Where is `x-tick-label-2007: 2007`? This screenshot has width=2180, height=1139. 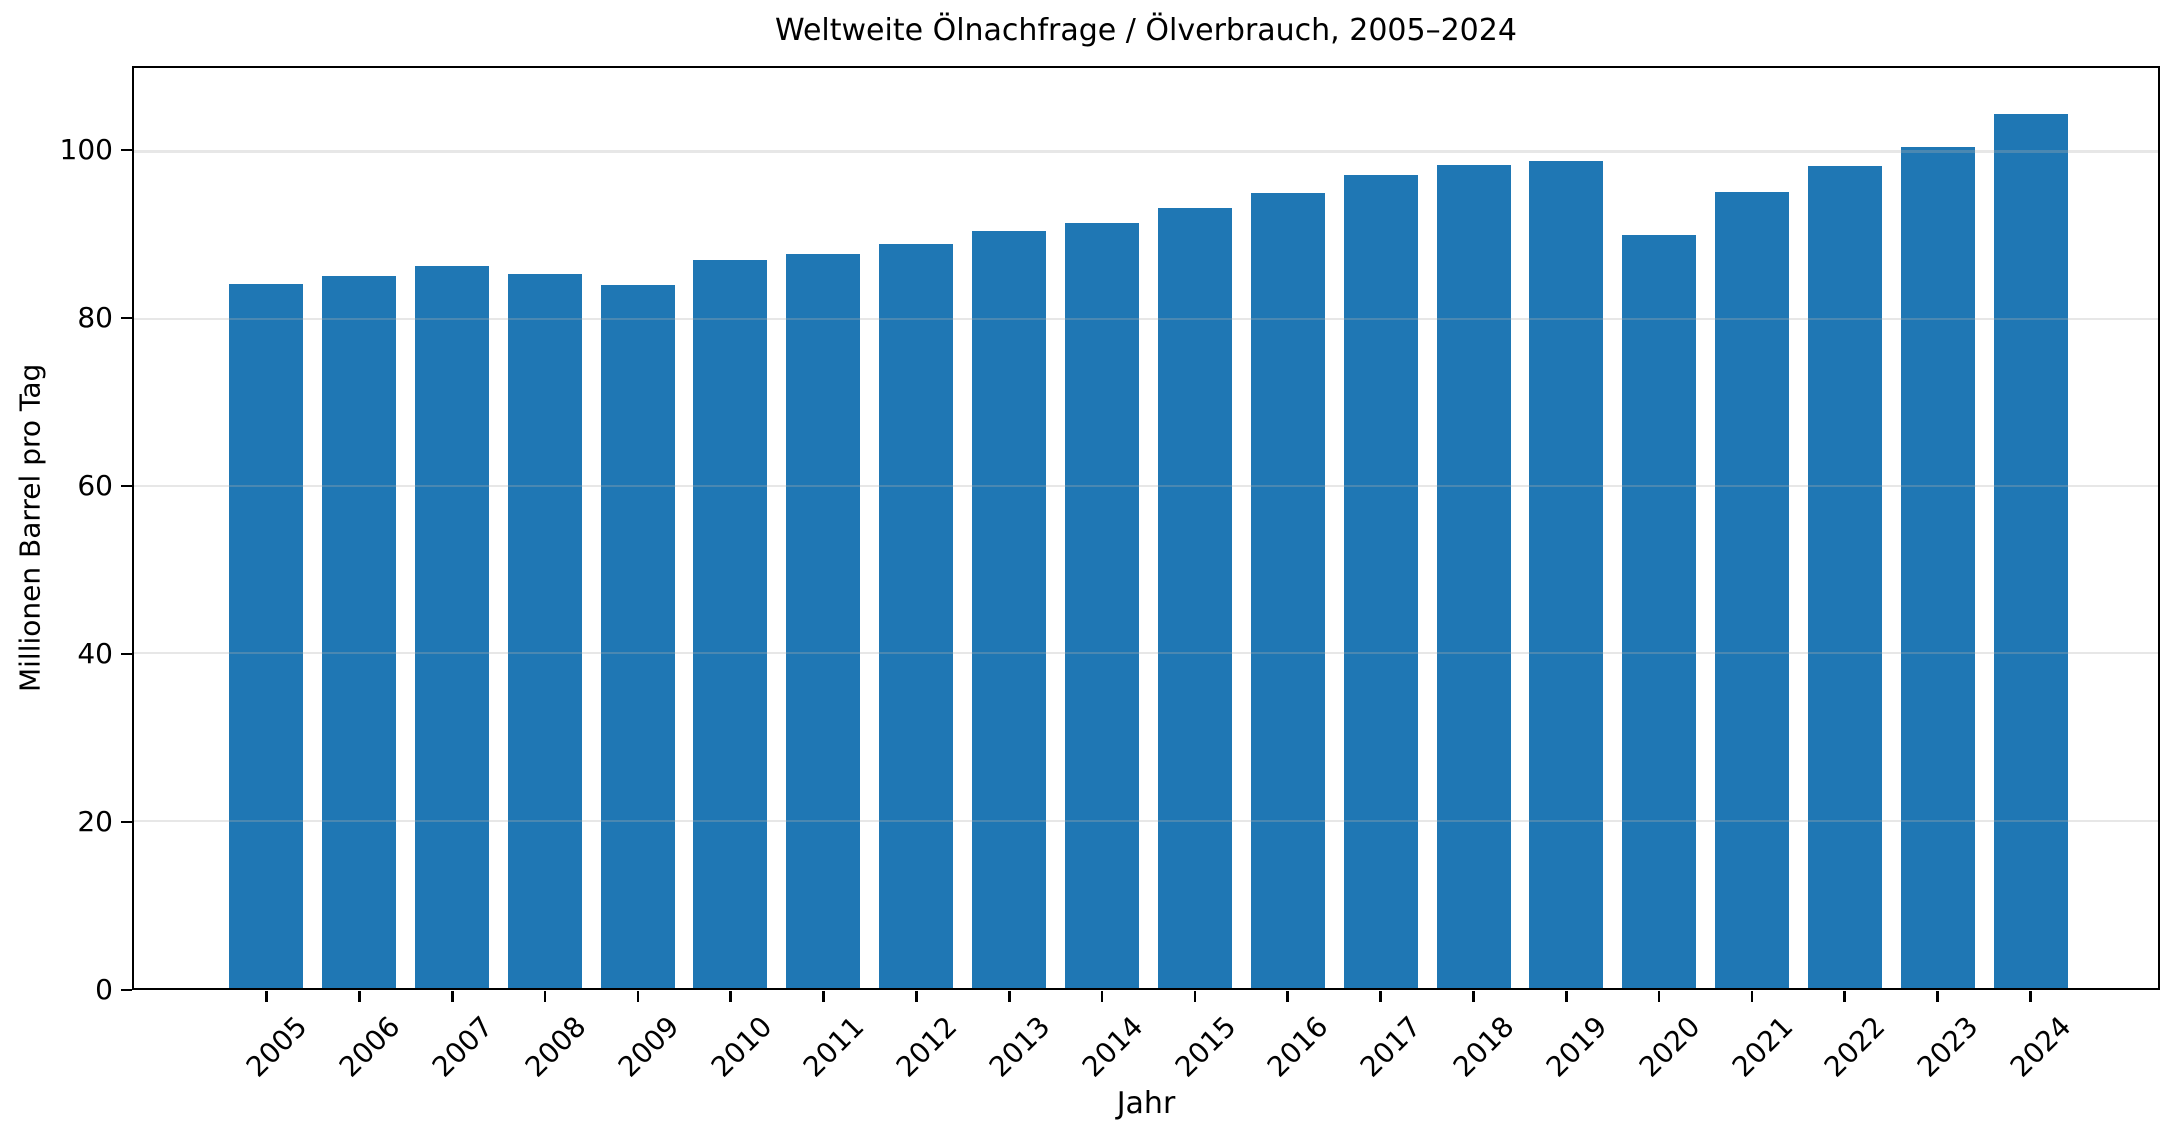 x-tick-label-2007: 2007 is located at coordinates (462, 1046).